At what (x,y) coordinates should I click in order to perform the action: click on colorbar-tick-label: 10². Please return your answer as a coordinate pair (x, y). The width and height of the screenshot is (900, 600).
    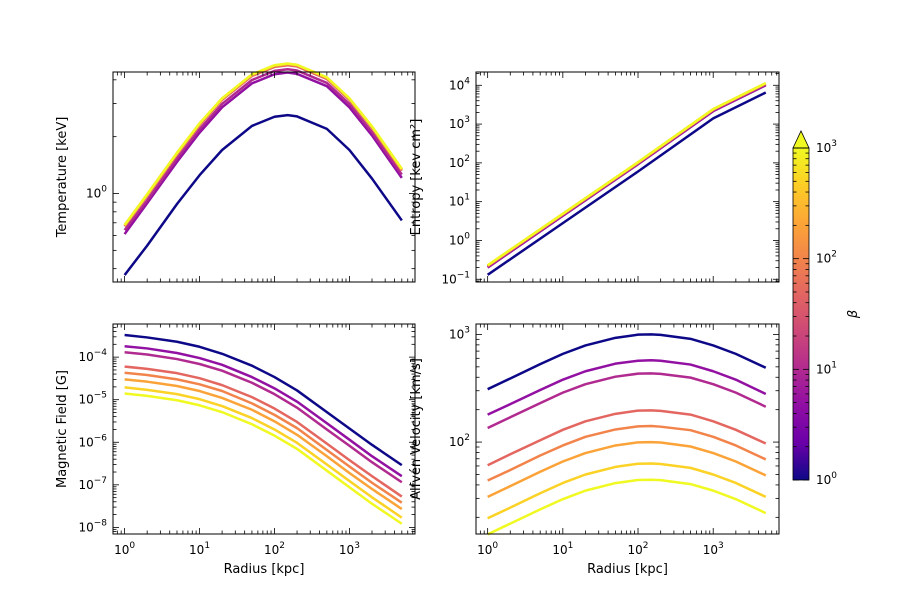
    Looking at the image, I should click on (826, 258).